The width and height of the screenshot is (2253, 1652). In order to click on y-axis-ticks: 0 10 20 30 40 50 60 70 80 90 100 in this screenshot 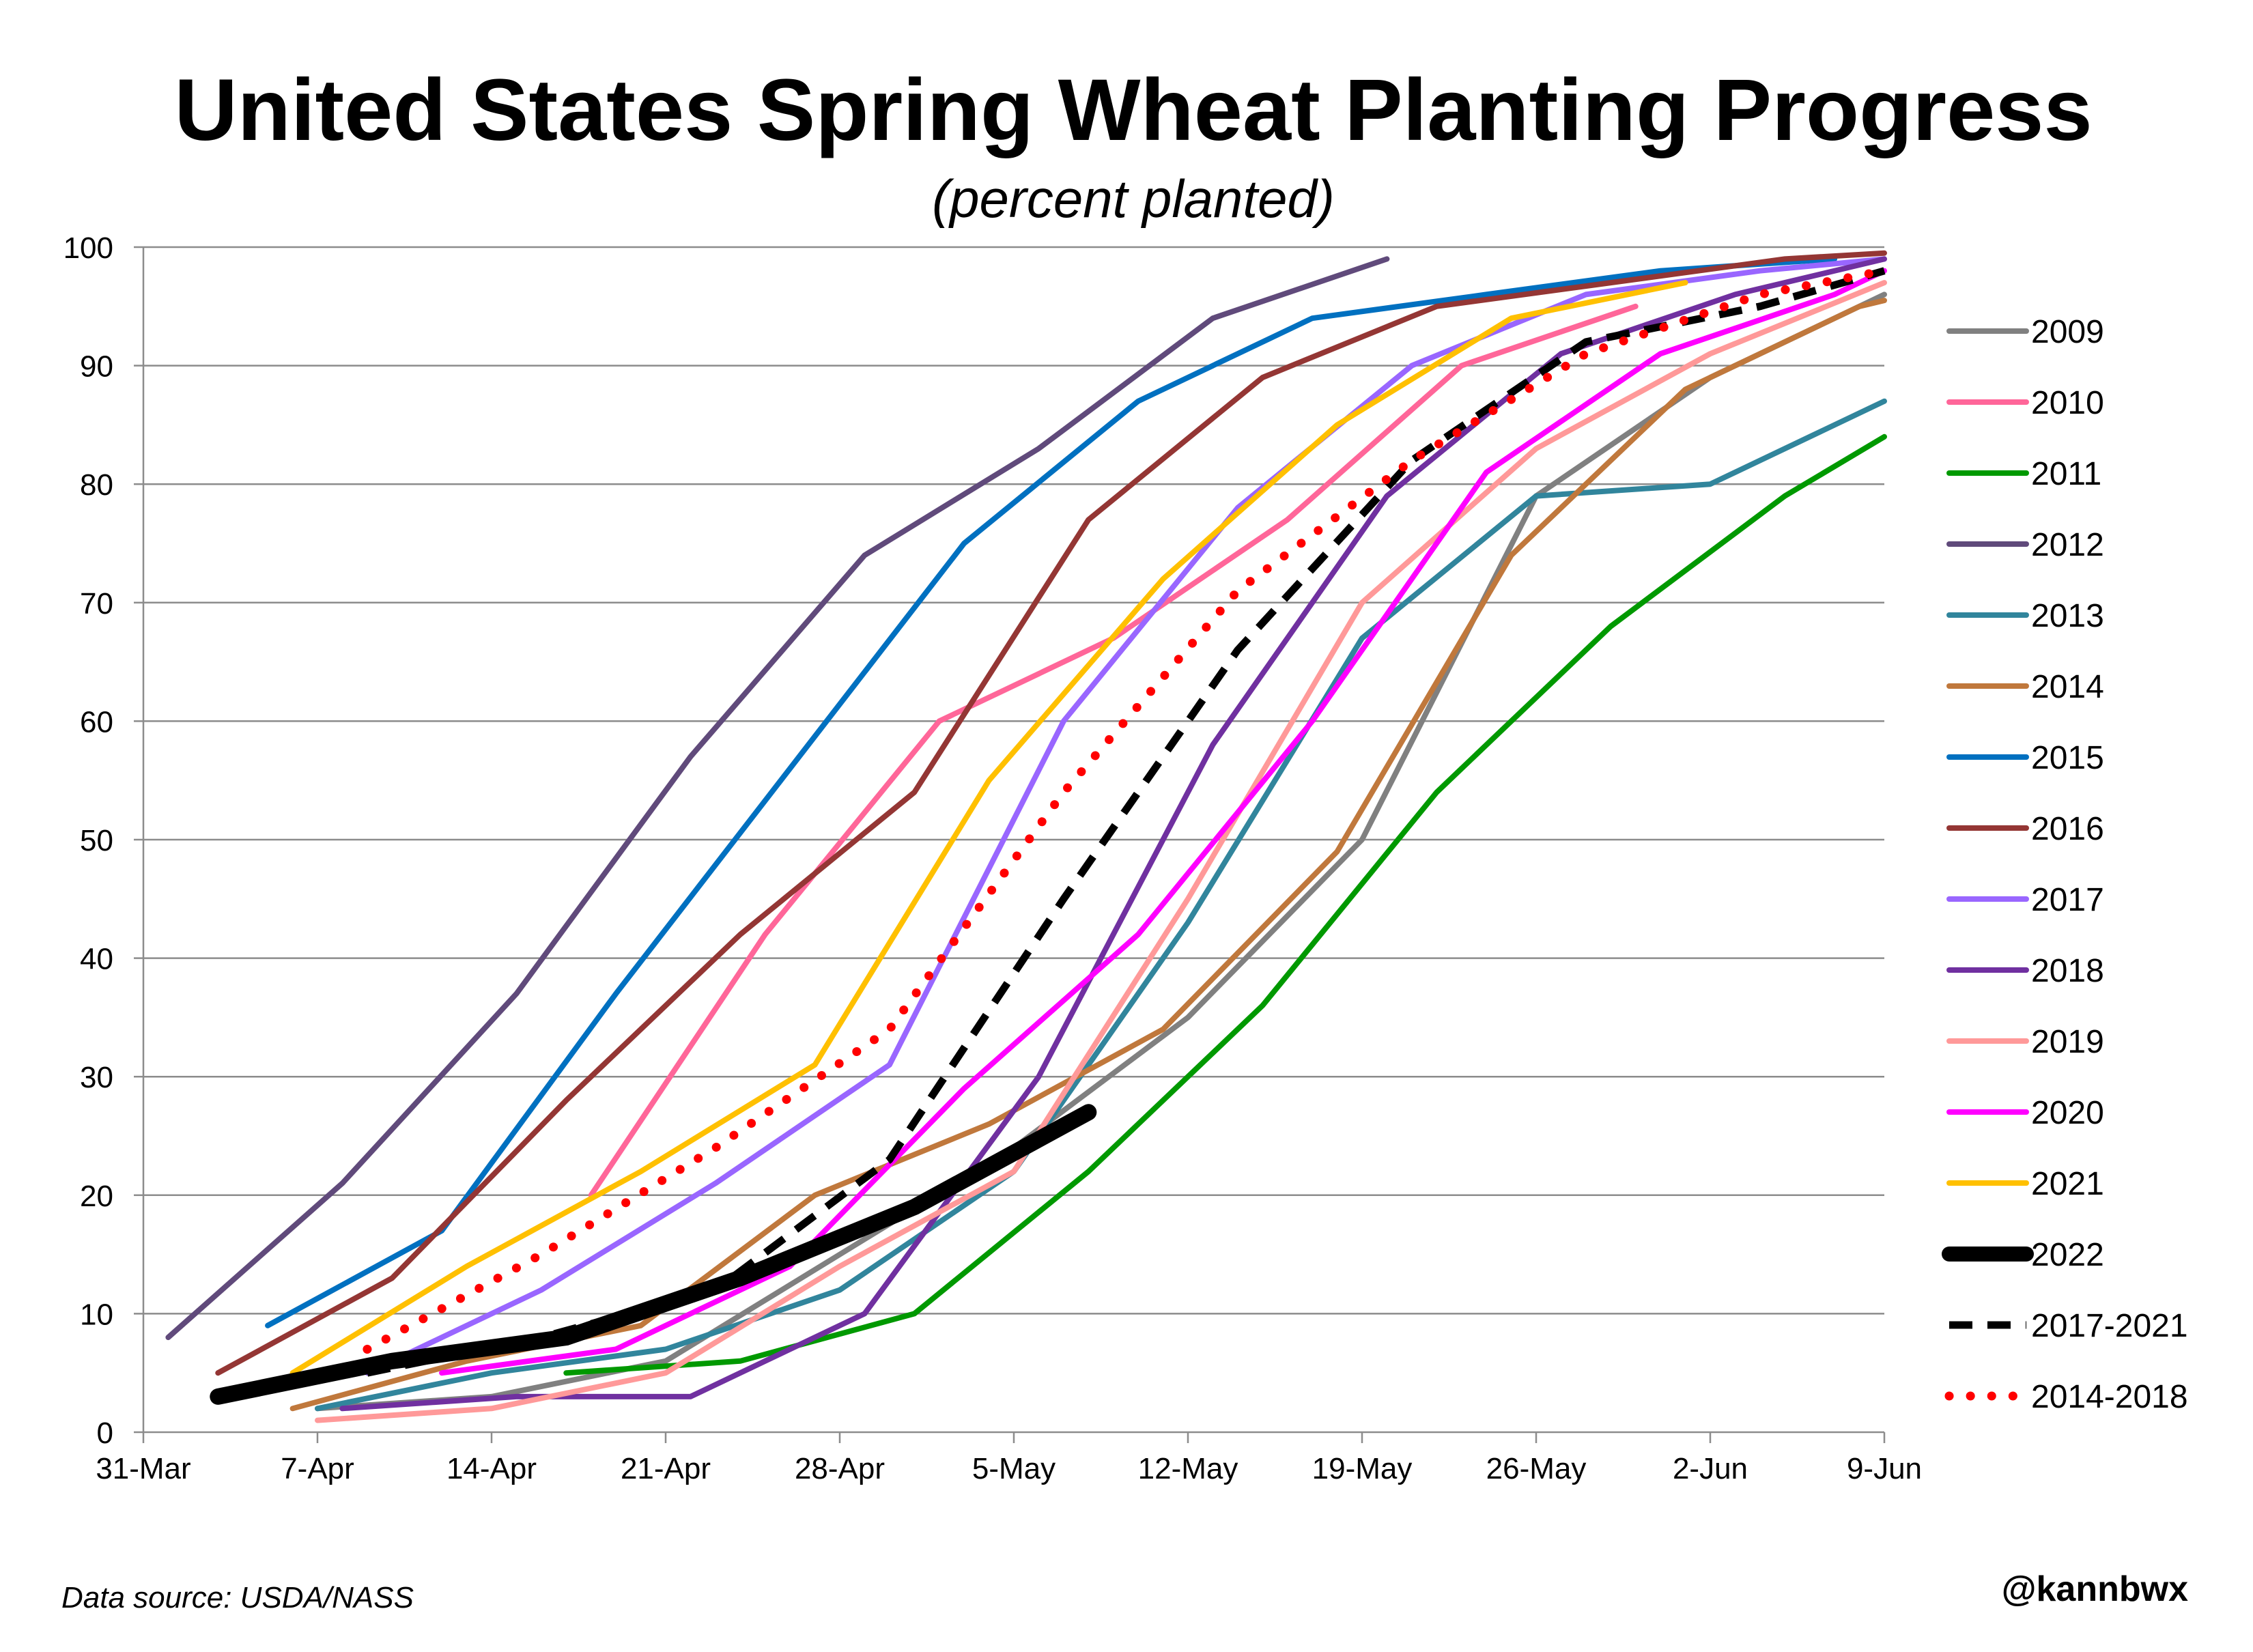, I will do `click(103, 840)`.